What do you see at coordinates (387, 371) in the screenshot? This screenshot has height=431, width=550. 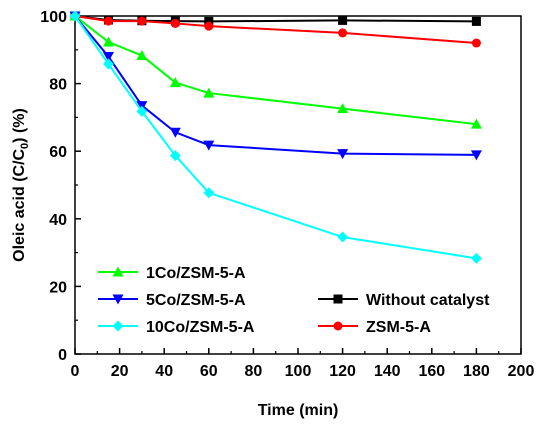 I see `x-tick-label: 140` at bounding box center [387, 371].